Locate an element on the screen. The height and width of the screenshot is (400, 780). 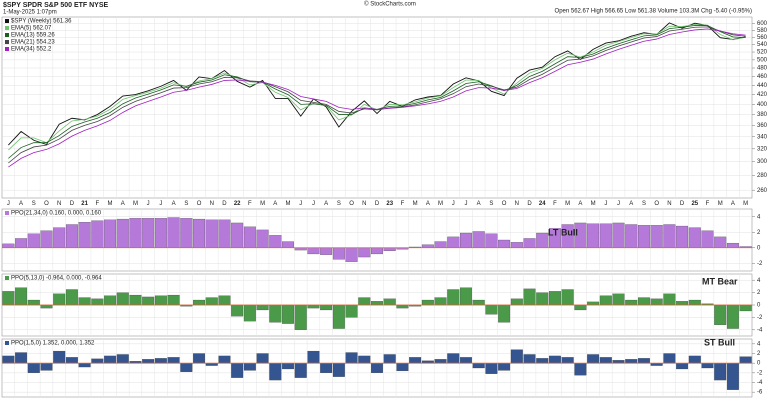
y-tick-label: 500 is located at coordinates (762, 60).